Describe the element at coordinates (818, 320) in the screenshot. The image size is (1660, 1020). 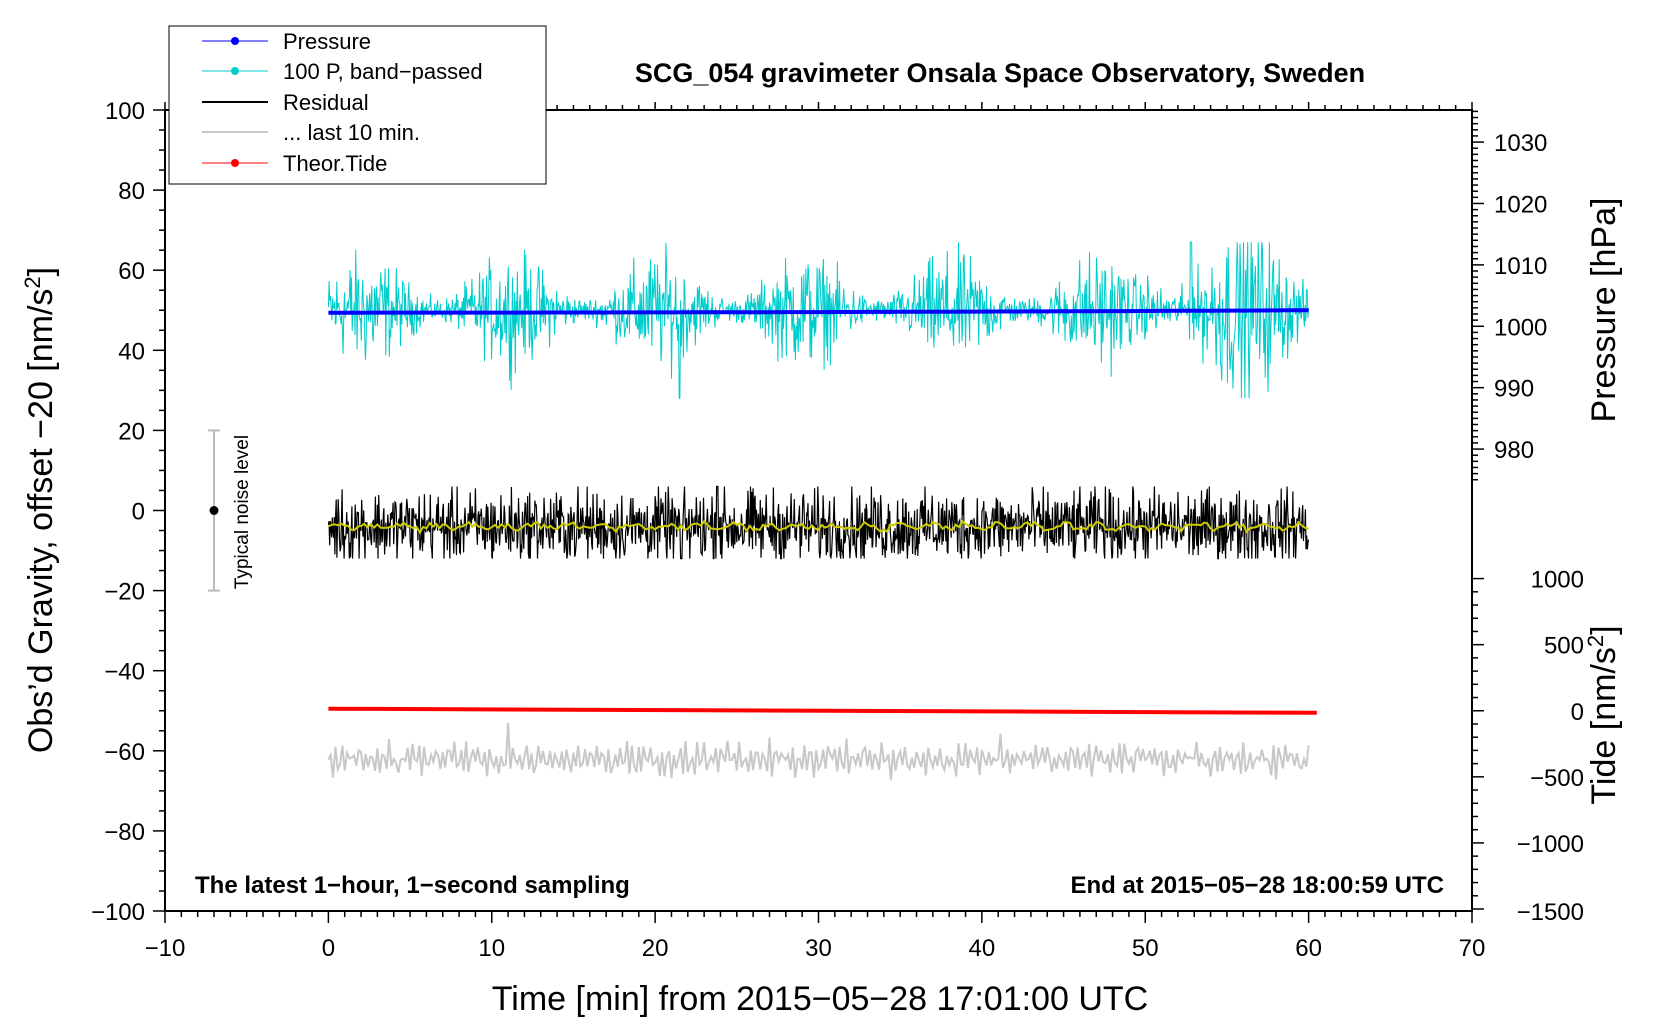
I see `series-bandpassed-line` at that location.